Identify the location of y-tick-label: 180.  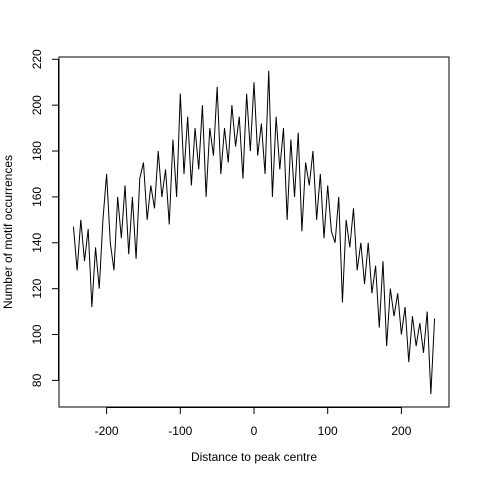
(37, 151).